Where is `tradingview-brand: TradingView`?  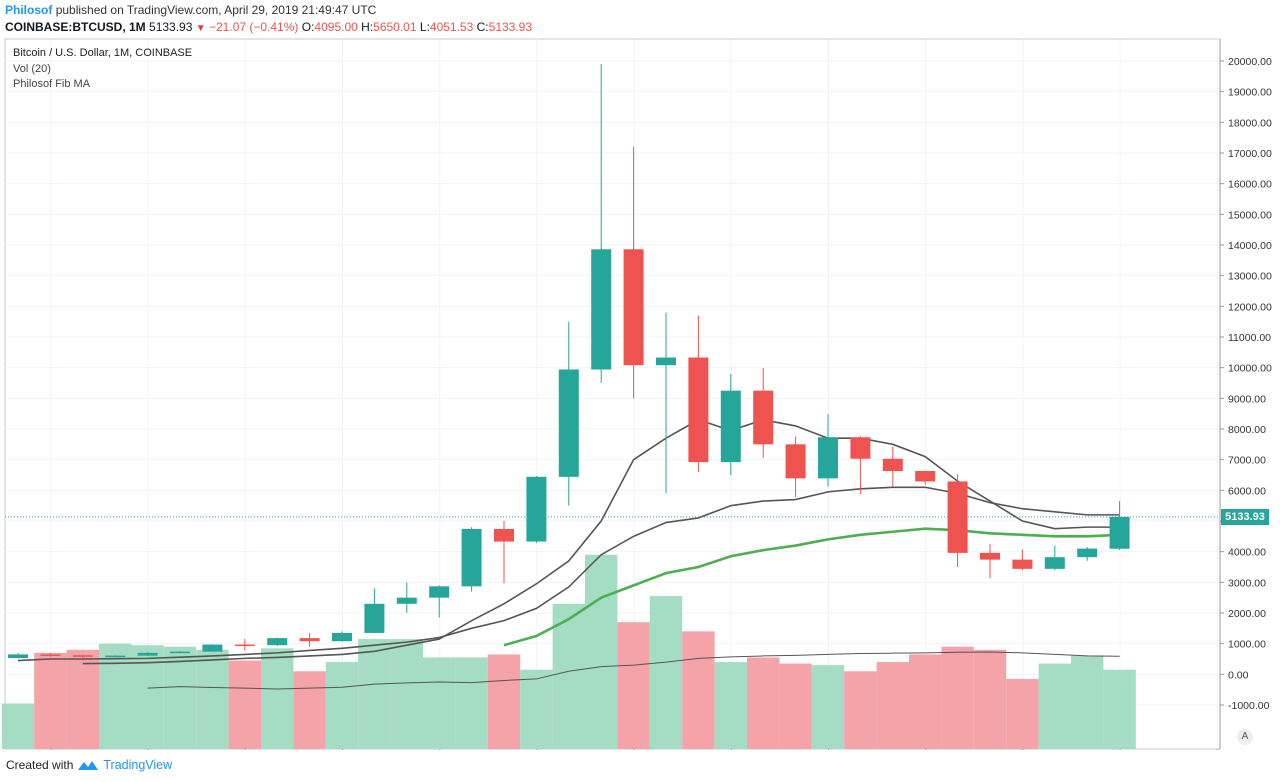
tradingview-brand: TradingView is located at coordinates (138, 765).